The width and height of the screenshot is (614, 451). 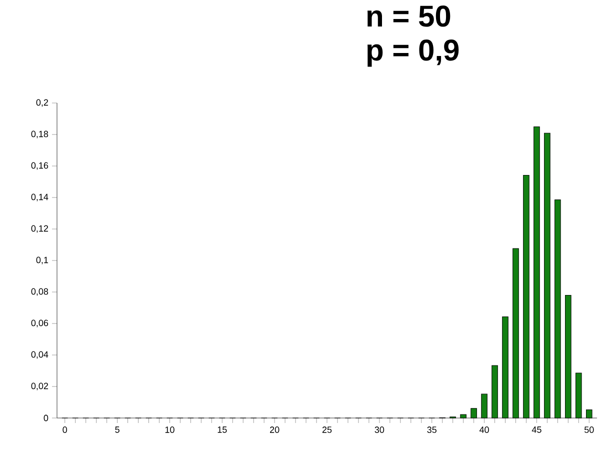 I want to click on x-tick-label: 25, so click(x=327, y=429).